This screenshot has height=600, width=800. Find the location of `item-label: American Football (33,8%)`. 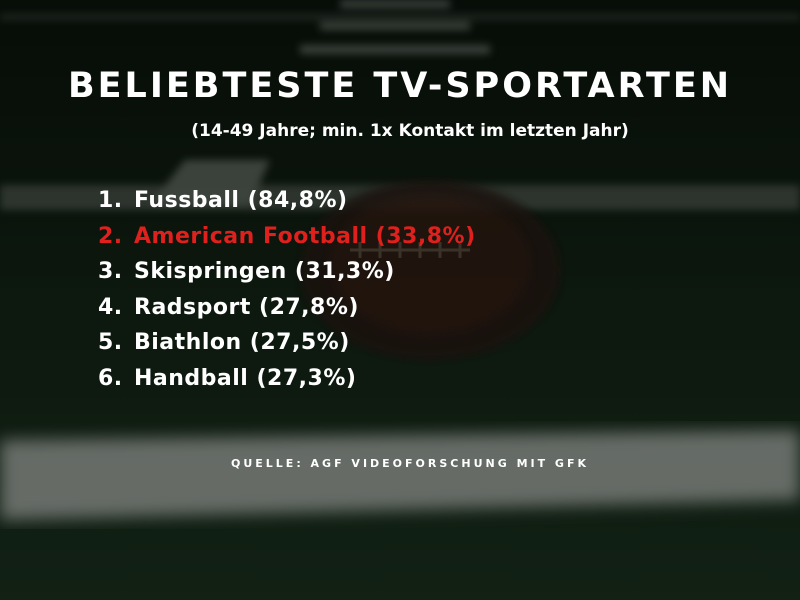

item-label: American Football (33,8%) is located at coordinates (305, 236).